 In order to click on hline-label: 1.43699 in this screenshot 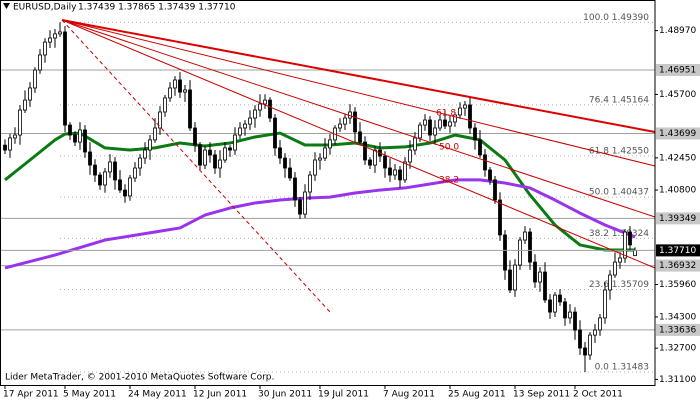, I will do `click(677, 134)`.